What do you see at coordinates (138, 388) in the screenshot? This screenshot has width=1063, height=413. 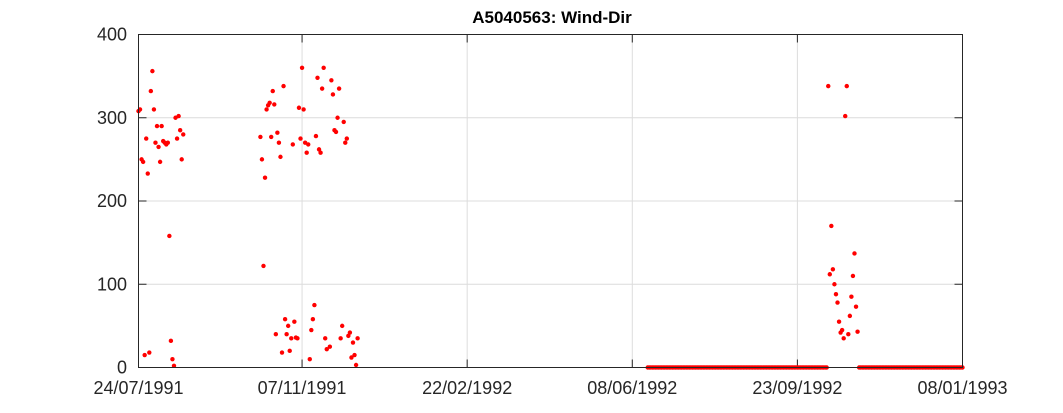 I see `x-tick-label: 24/07/1991` at bounding box center [138, 388].